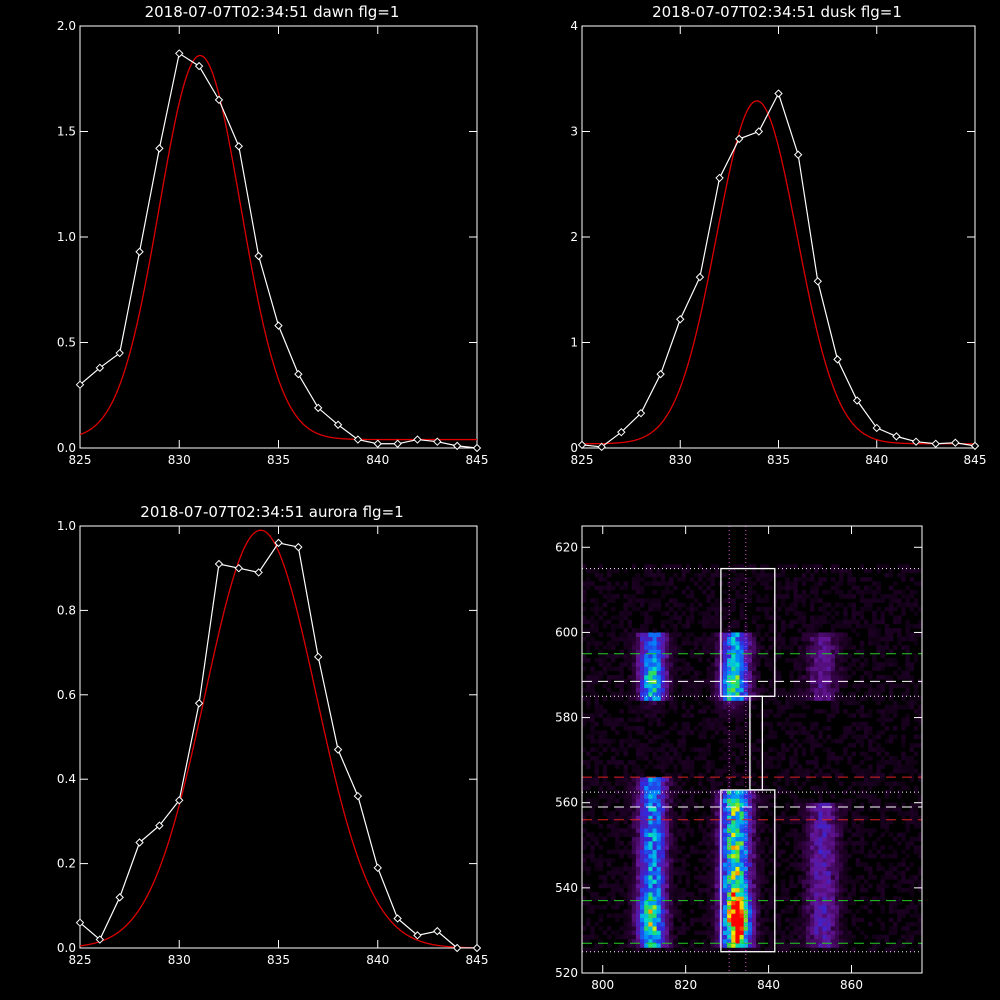 The image size is (1000, 1000). What do you see at coordinates (66, 343) in the screenshot?
I see `dawn-ytick-label: 0.5` at bounding box center [66, 343].